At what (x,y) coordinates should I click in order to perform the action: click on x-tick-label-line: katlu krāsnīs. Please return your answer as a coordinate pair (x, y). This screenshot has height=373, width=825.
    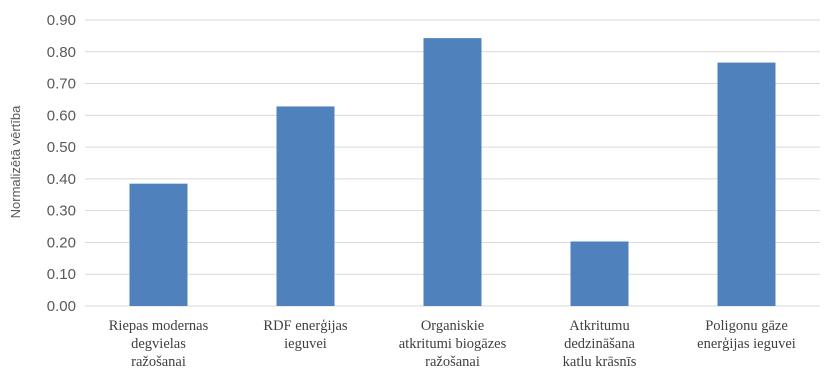
    Looking at the image, I should click on (600, 362).